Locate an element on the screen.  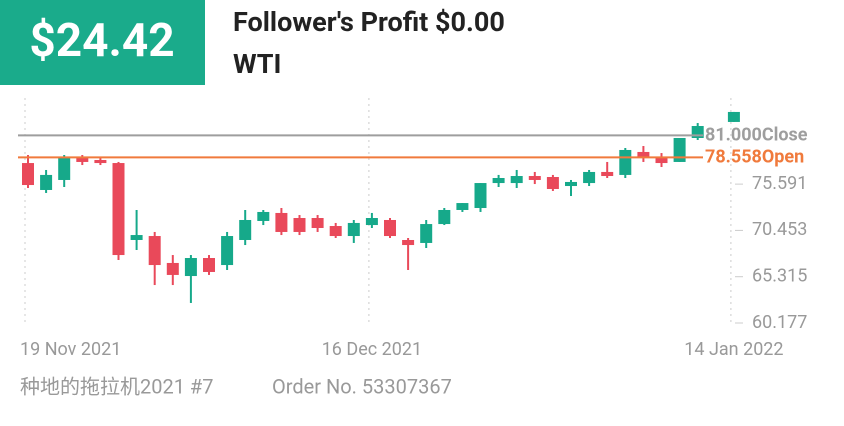
profit-badge is located at coordinates (102, 42).